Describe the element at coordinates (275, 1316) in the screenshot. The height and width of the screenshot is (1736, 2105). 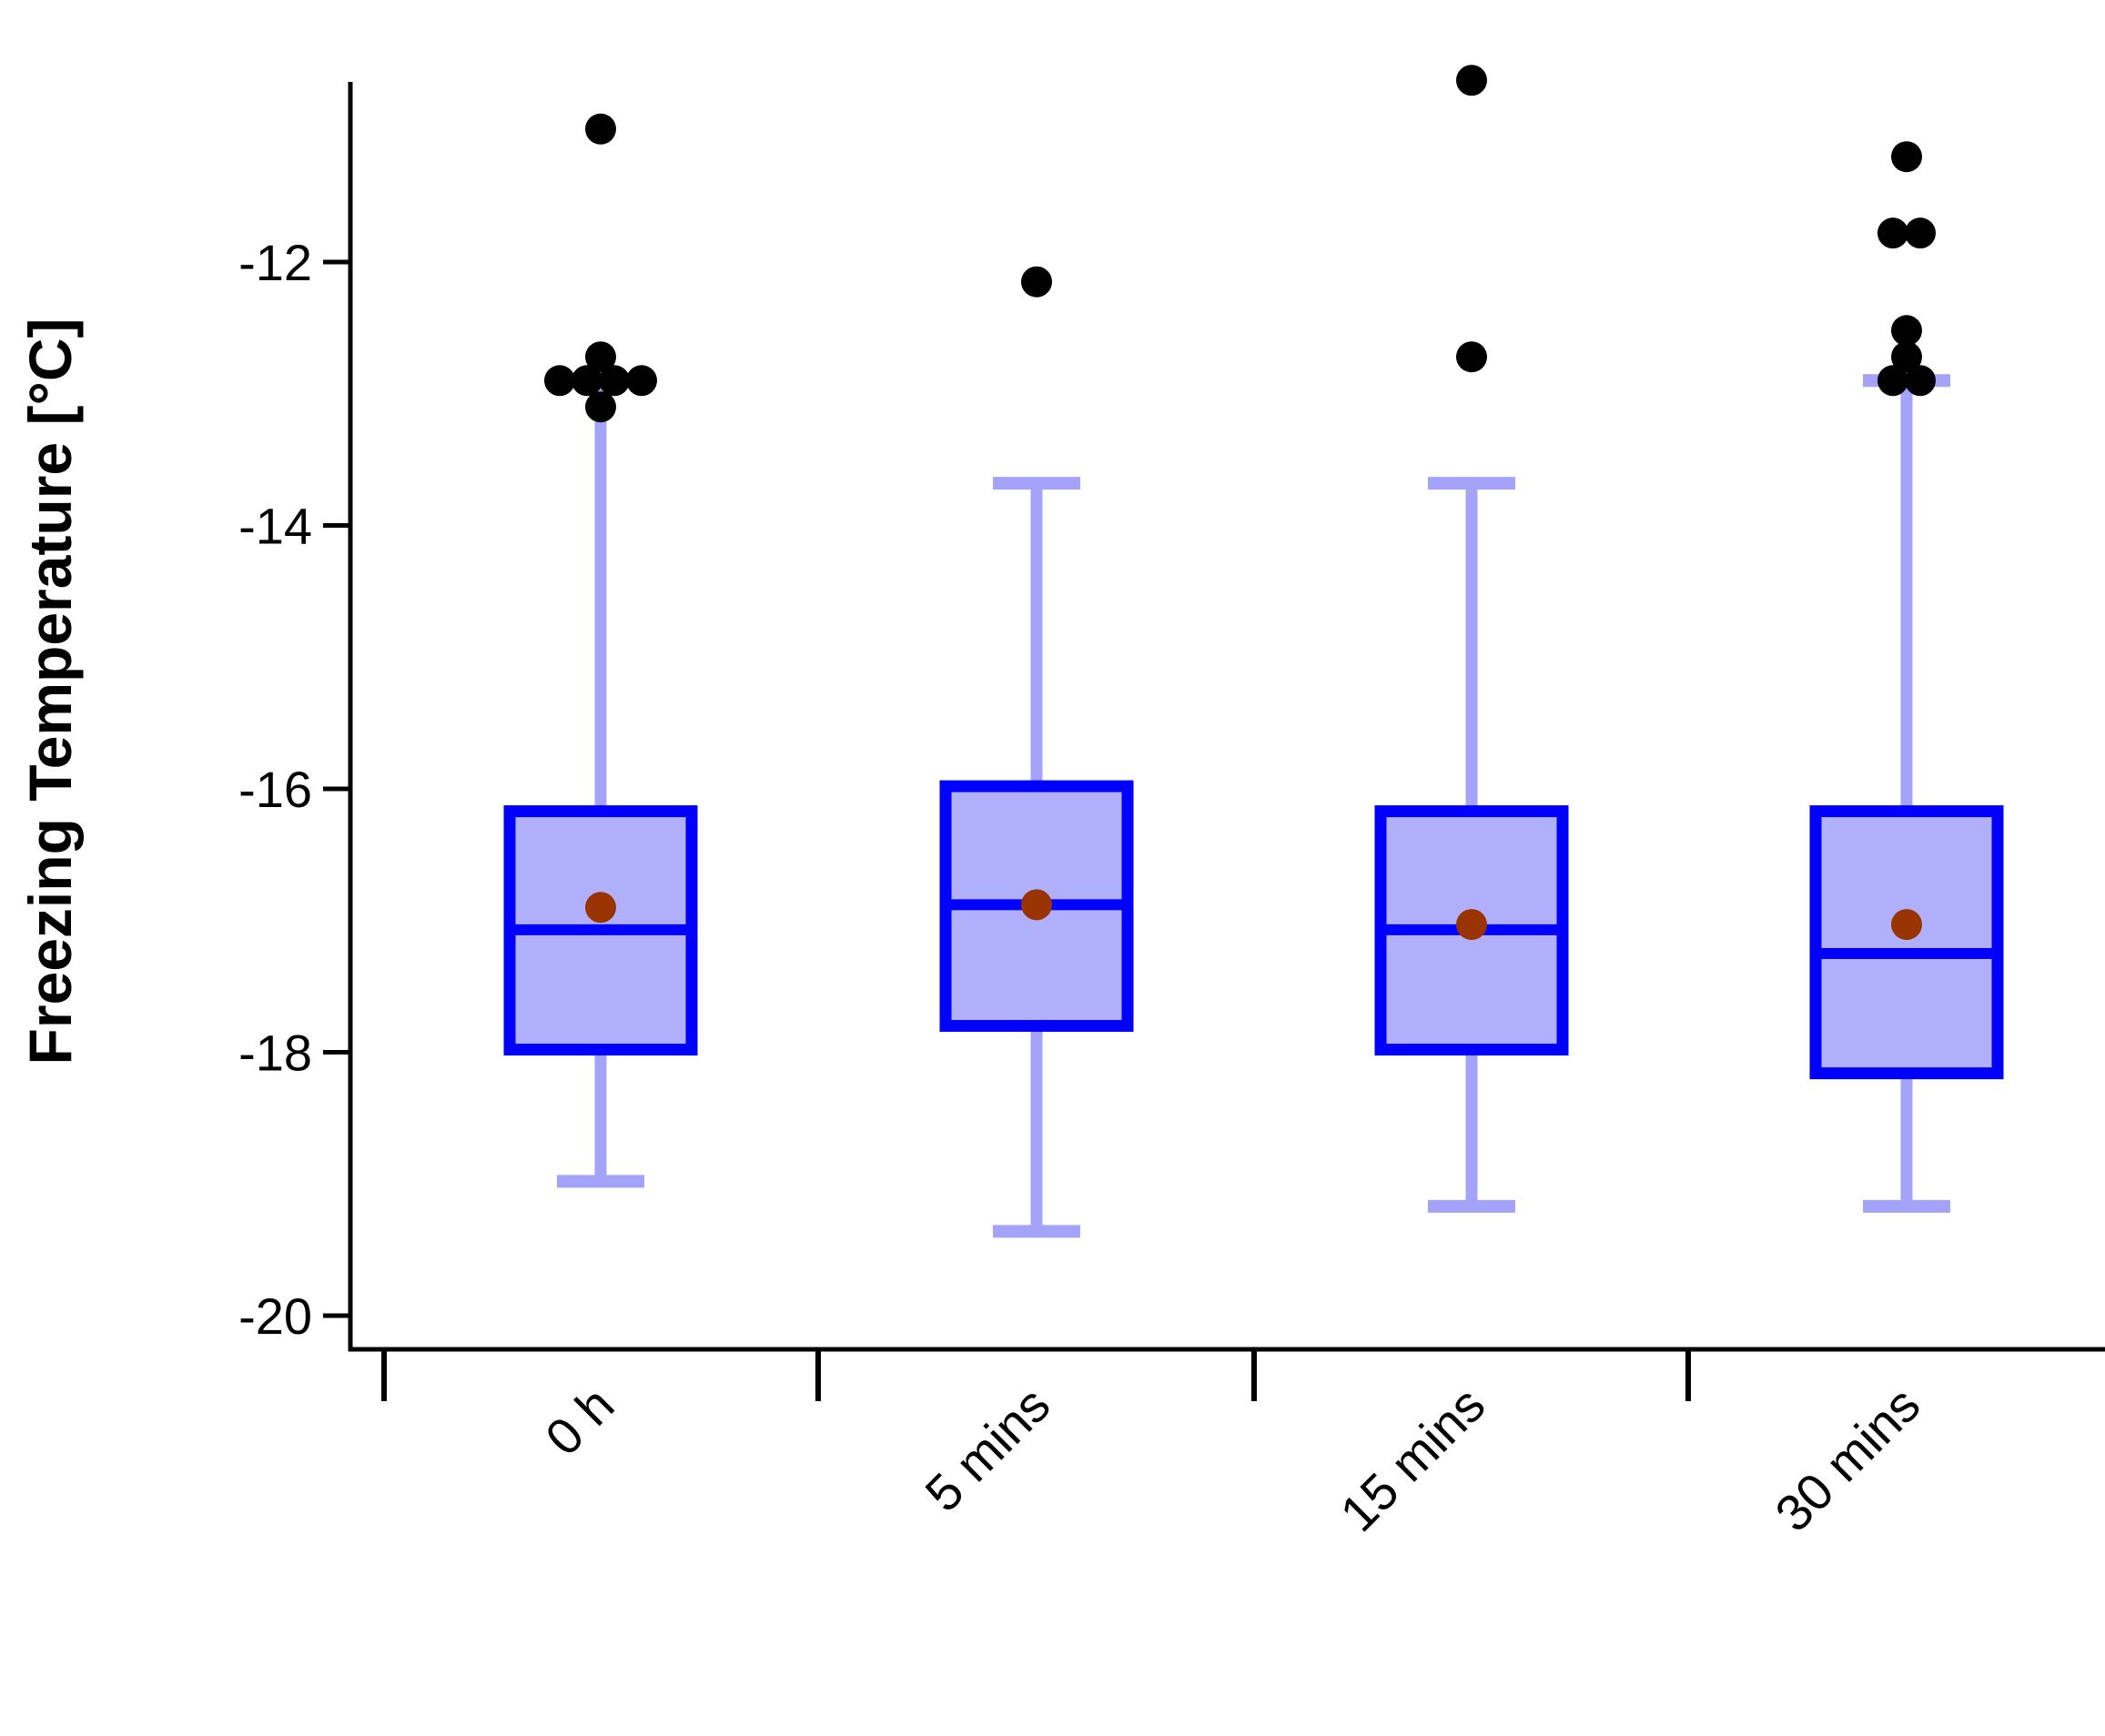
I see `y-tick-label: -20` at that location.